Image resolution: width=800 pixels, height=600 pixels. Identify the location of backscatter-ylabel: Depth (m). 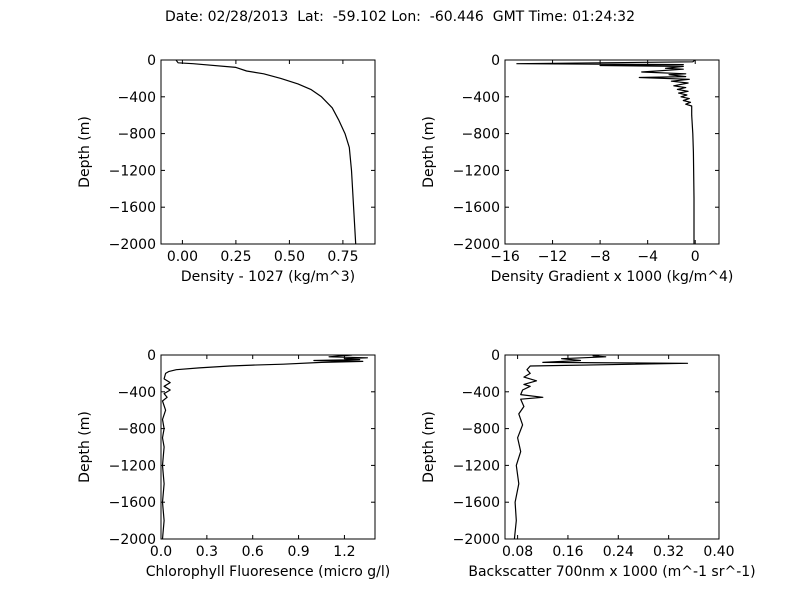
(429, 447).